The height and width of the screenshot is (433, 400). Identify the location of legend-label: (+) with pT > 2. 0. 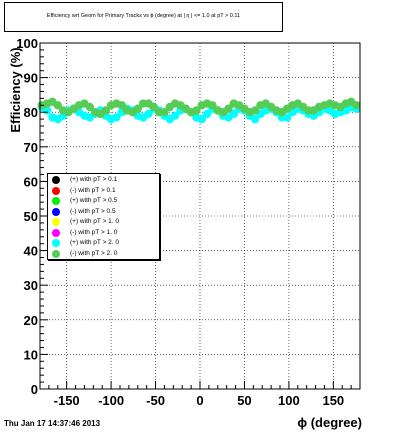
(95, 242).